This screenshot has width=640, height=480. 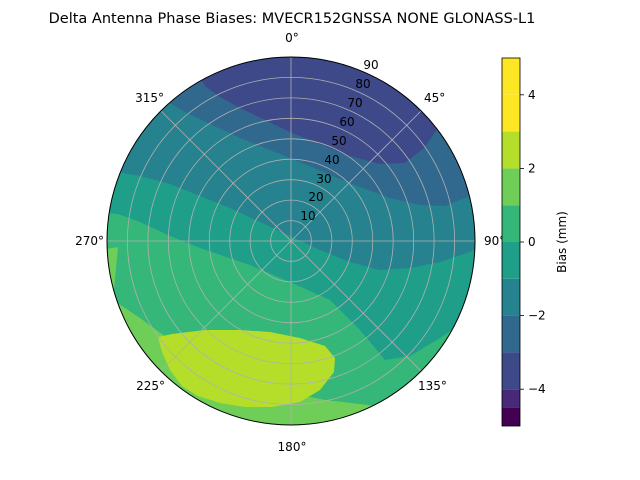 What do you see at coordinates (537, 316) in the screenshot?
I see `colorbar-tick-label: −2` at bounding box center [537, 316].